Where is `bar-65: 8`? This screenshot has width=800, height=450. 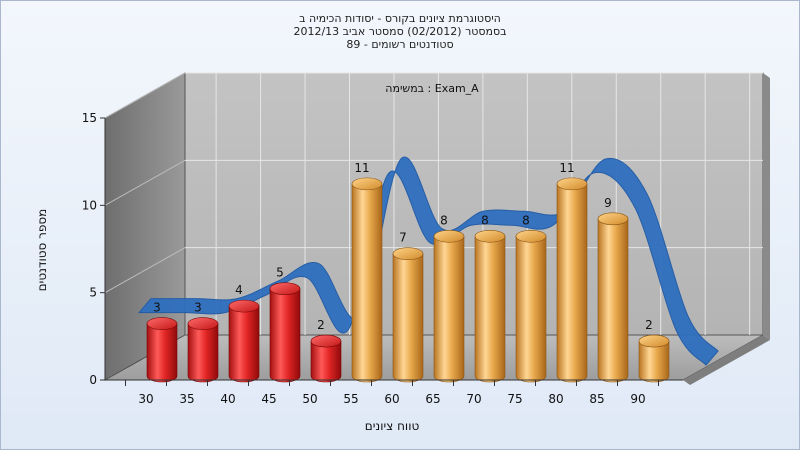 bar-65: 8 is located at coordinates (449, 298).